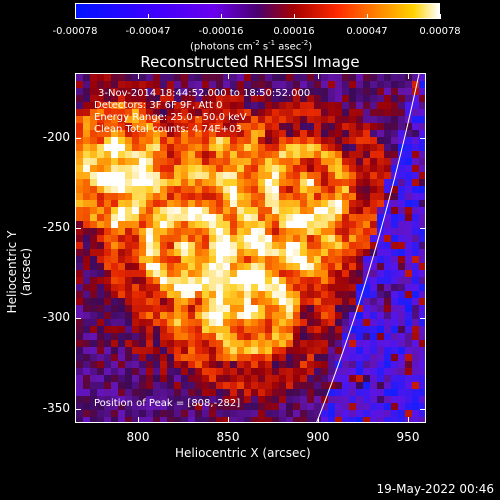  What do you see at coordinates (75, 31) in the screenshot?
I see `colorbar-tick-label: -0.00078` at bounding box center [75, 31].